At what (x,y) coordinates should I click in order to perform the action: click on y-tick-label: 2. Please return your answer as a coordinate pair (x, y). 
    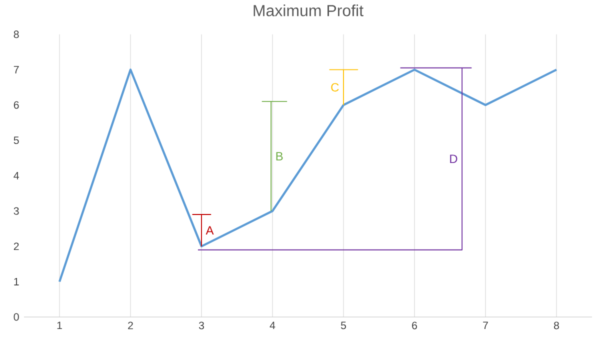
    Looking at the image, I should click on (16, 246).